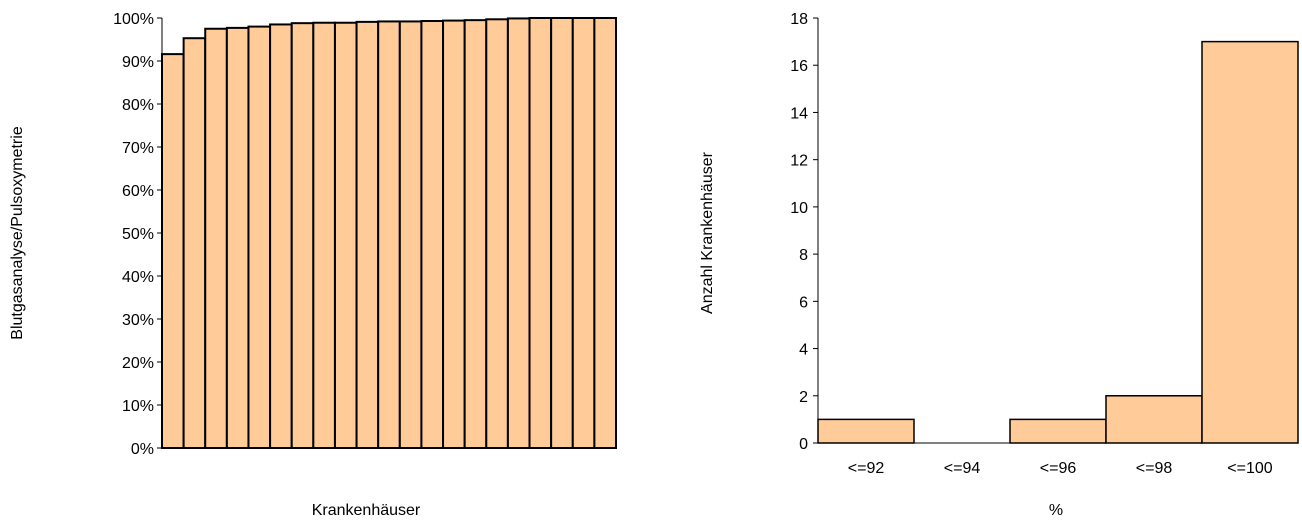  What do you see at coordinates (133, 19) in the screenshot?
I see `left-y-tick-label: 100%` at bounding box center [133, 19].